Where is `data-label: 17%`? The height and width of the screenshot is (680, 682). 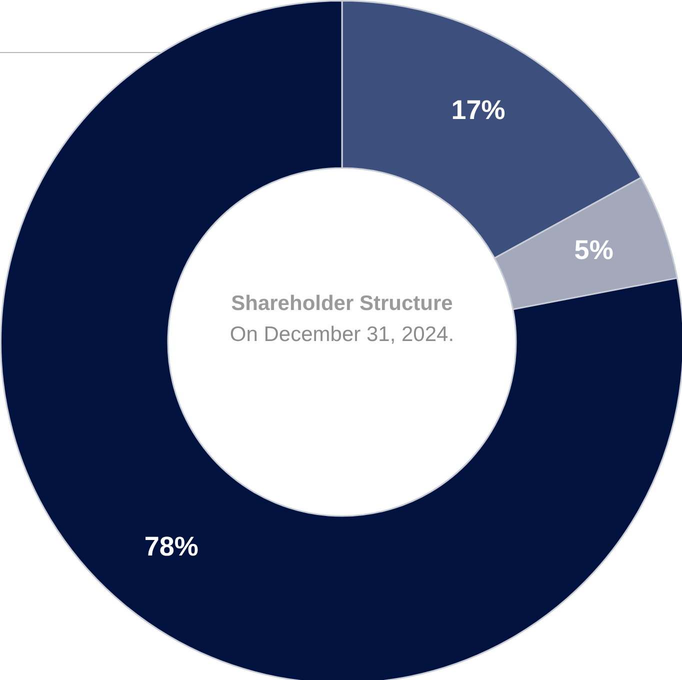
data-label: 17% is located at coordinates (478, 110).